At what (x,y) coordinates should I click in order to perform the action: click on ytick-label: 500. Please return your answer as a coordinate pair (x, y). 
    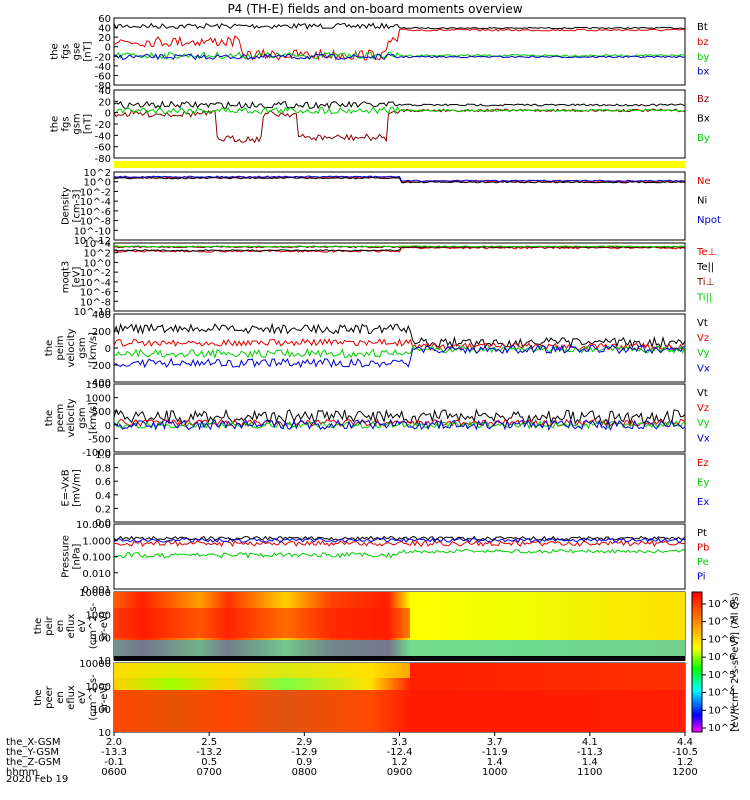
    Looking at the image, I should click on (101, 412).